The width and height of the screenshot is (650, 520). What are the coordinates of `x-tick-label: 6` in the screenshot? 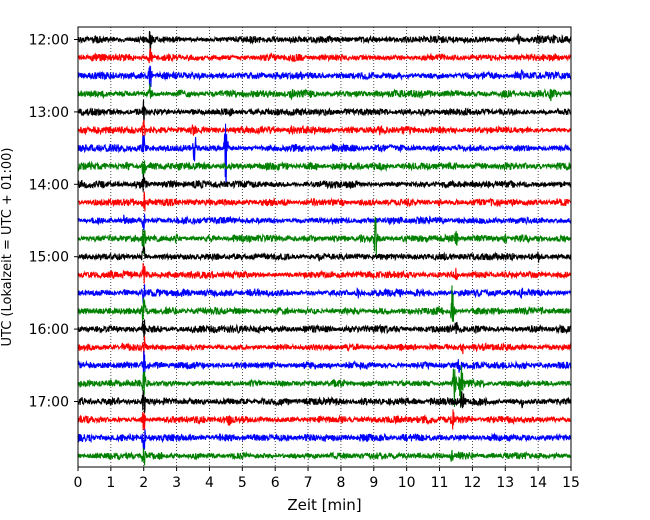 It's located at (275, 483).